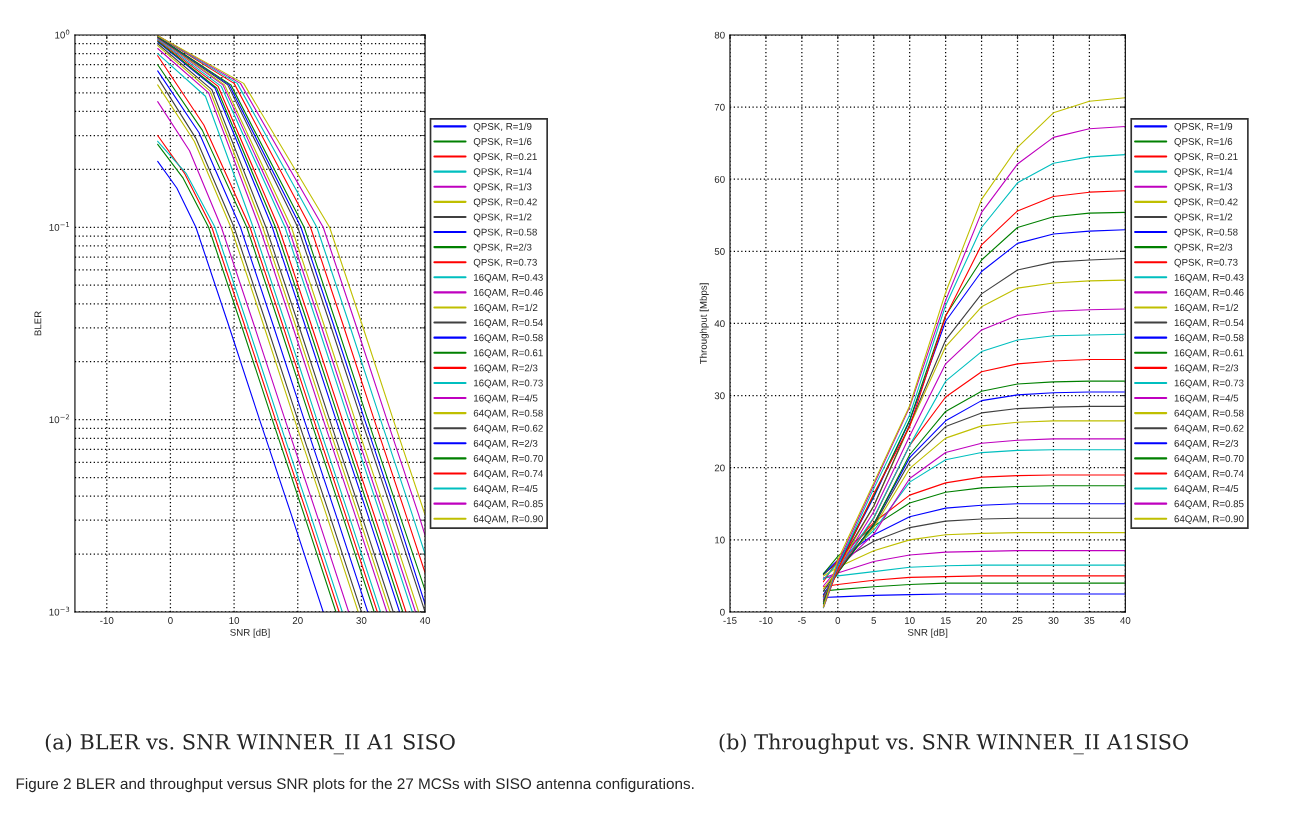 The image size is (1292, 822). I want to click on y-axis-title: BLER, so click(38, 323).